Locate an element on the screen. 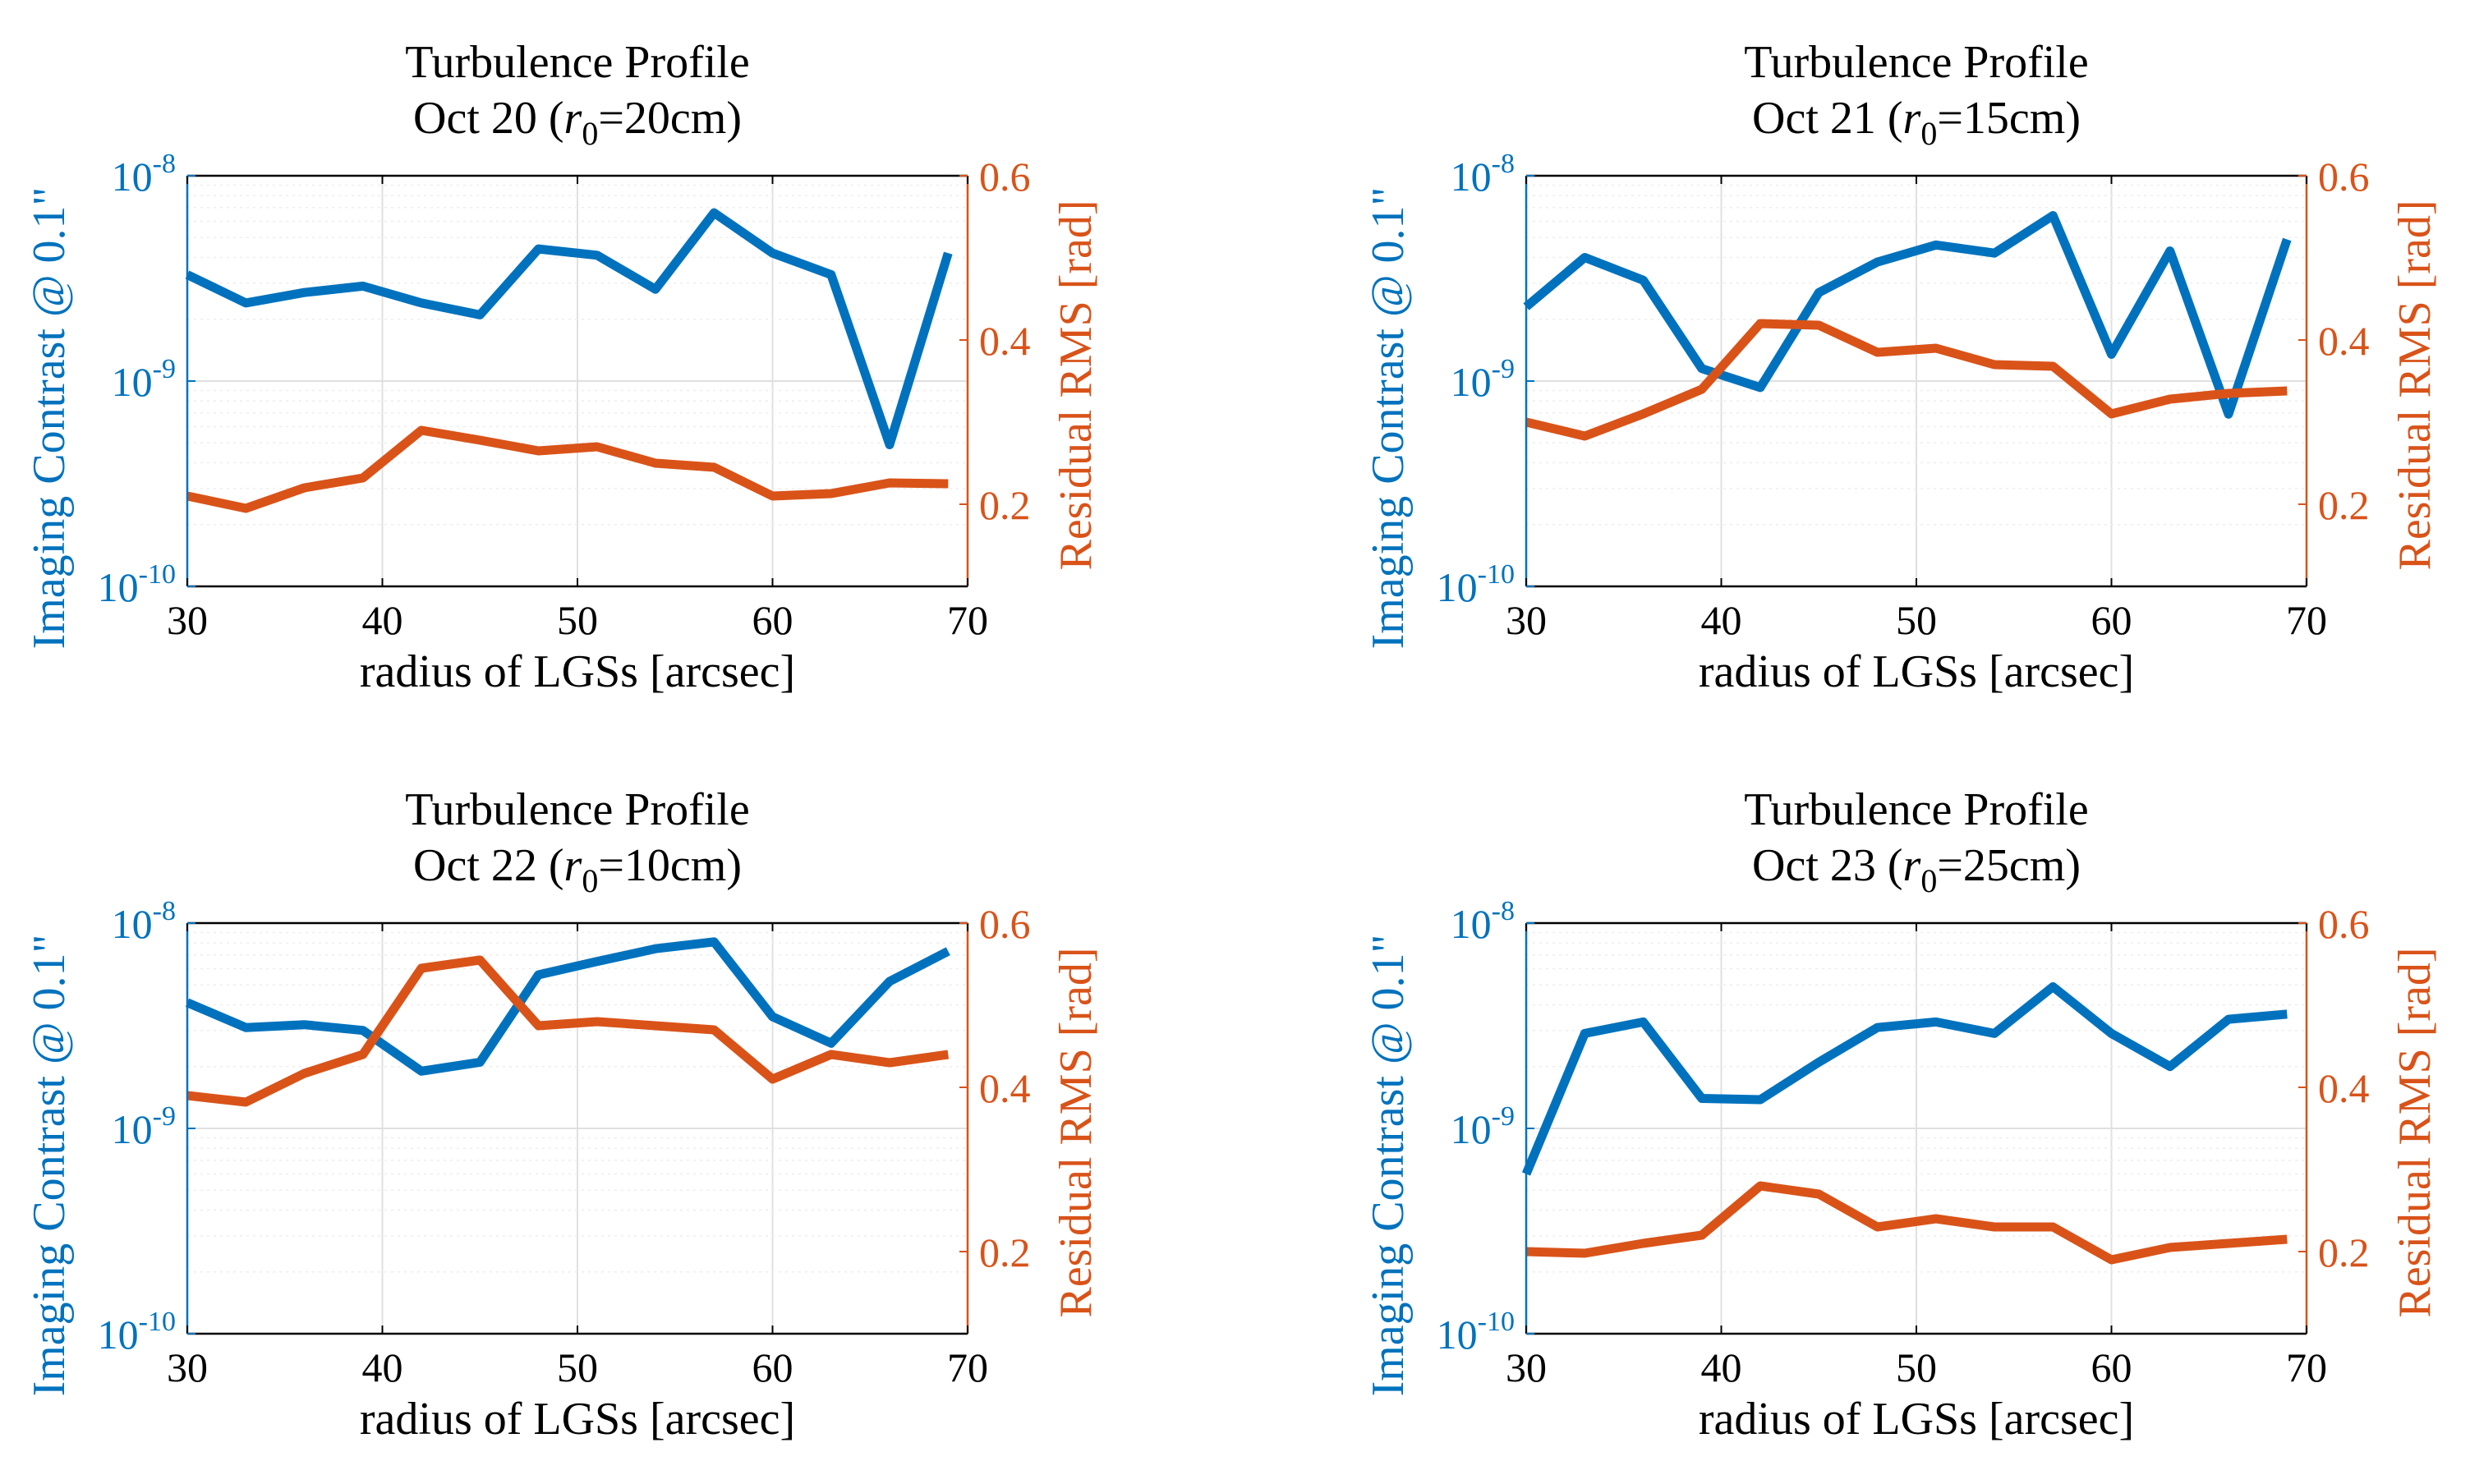 This screenshot has width=2470, height=1484. chart-subtitle: Oct 21 (r0=15cm) is located at coordinates (1916, 123).